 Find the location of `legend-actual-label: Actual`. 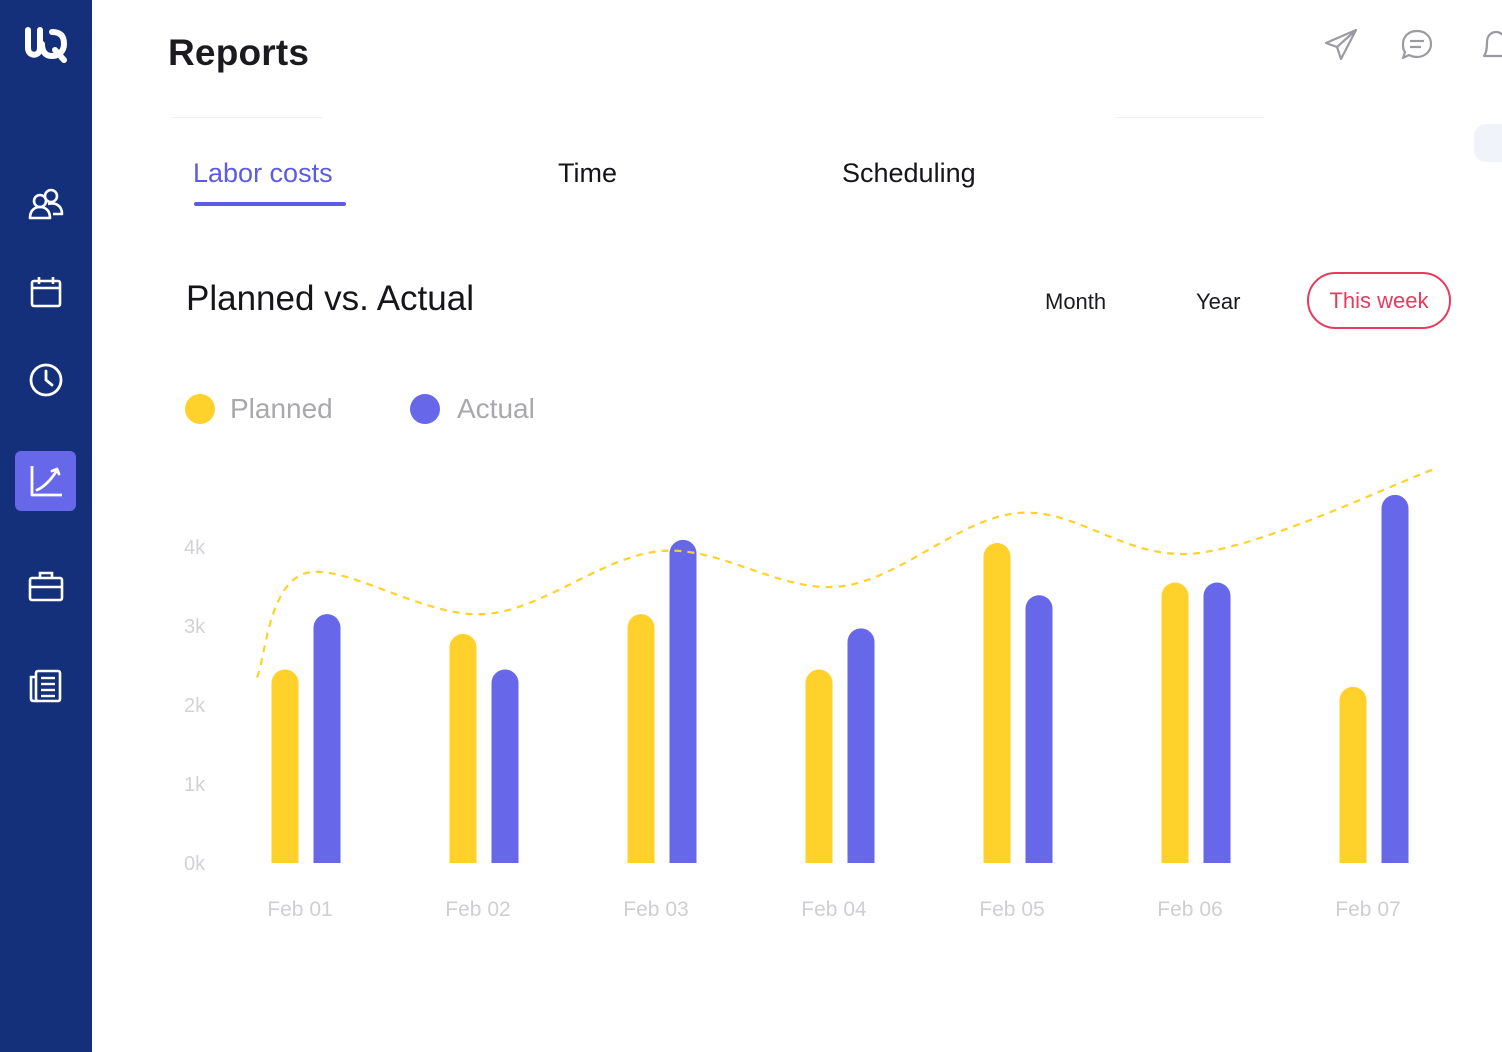

legend-actual-label: Actual is located at coordinates (496, 408).